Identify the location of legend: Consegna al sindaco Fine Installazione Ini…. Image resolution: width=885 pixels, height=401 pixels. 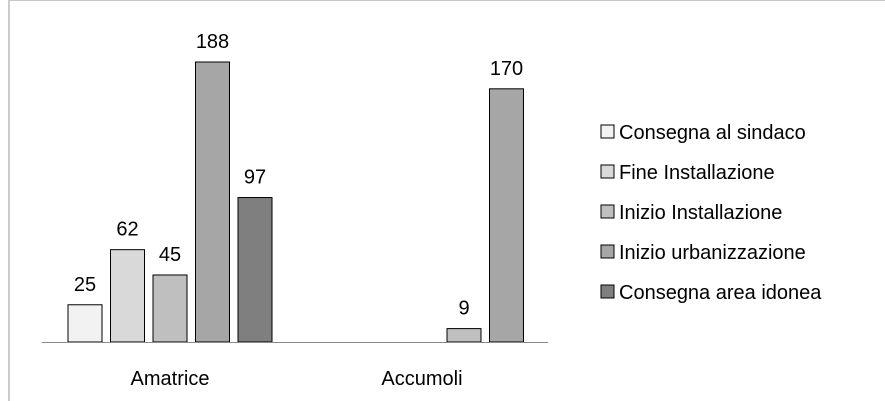
(711, 213).